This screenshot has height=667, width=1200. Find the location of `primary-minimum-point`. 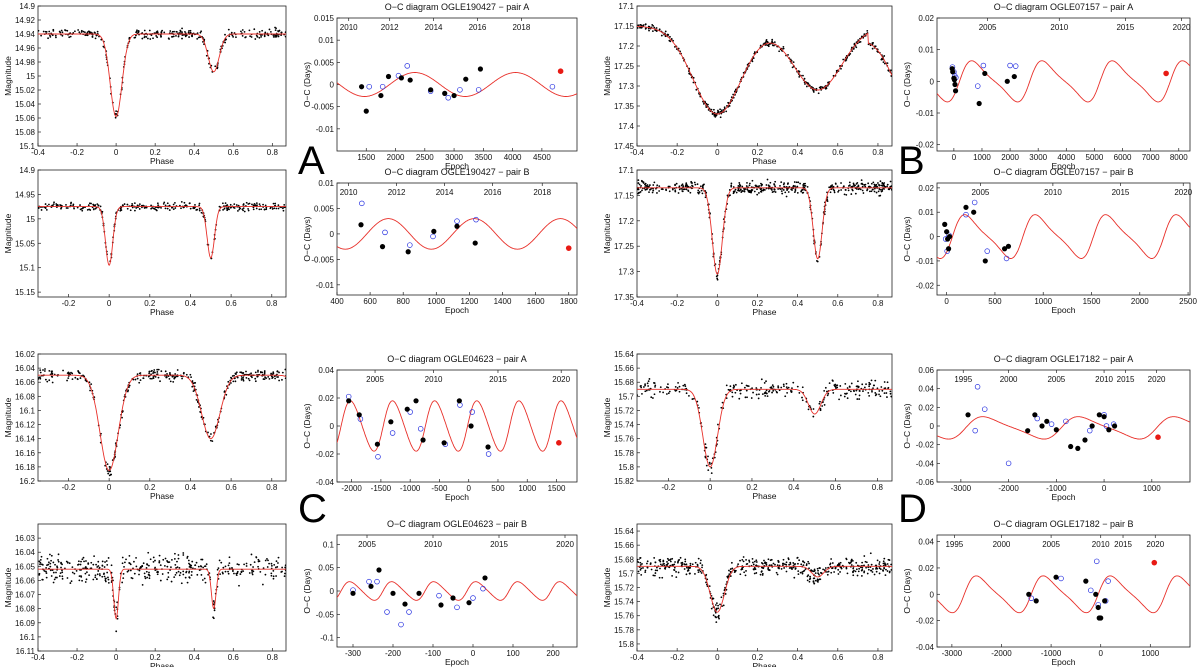

primary-minimum-point is located at coordinates (471, 426).